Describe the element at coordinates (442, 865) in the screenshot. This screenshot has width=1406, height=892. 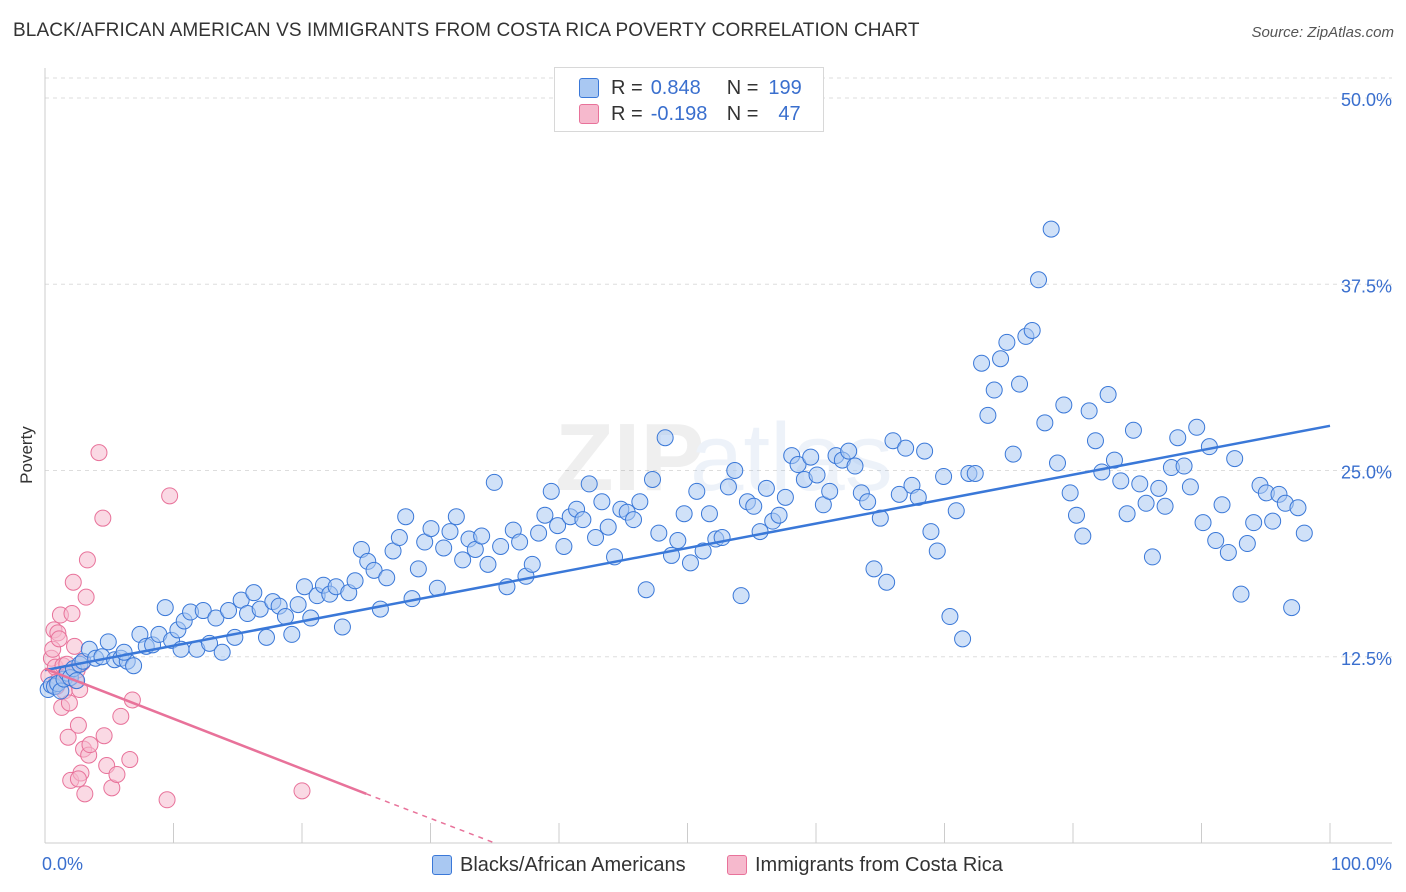
I see `blue-swatch` at that location.